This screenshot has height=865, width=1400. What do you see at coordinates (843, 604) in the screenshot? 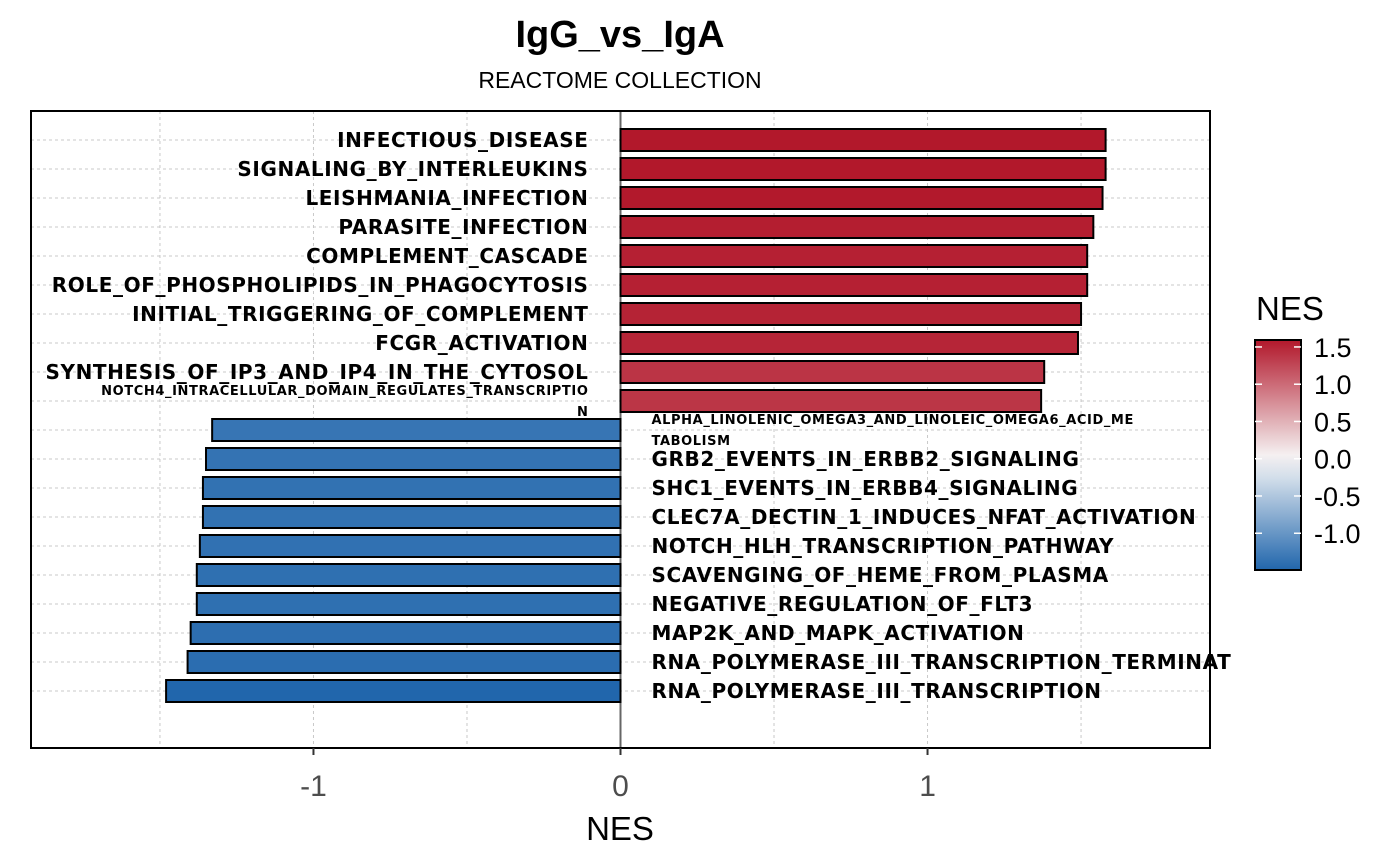
I see `category-label: NEGATIVE_REGULATION_OF_FLT3` at bounding box center [843, 604].